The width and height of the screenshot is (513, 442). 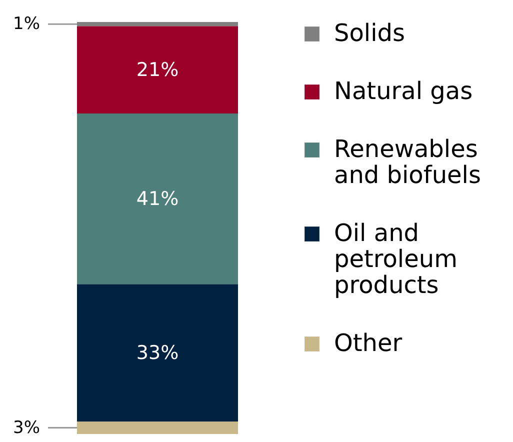 What do you see at coordinates (157, 199) in the screenshot?
I see `data-label: 41%` at bounding box center [157, 199].